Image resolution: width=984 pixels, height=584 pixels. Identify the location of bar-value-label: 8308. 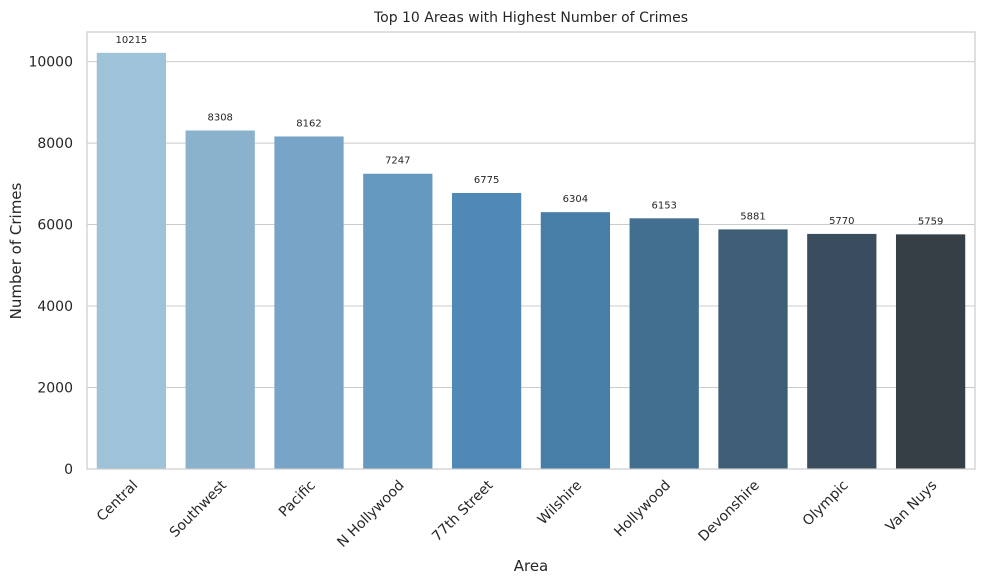
(219, 118).